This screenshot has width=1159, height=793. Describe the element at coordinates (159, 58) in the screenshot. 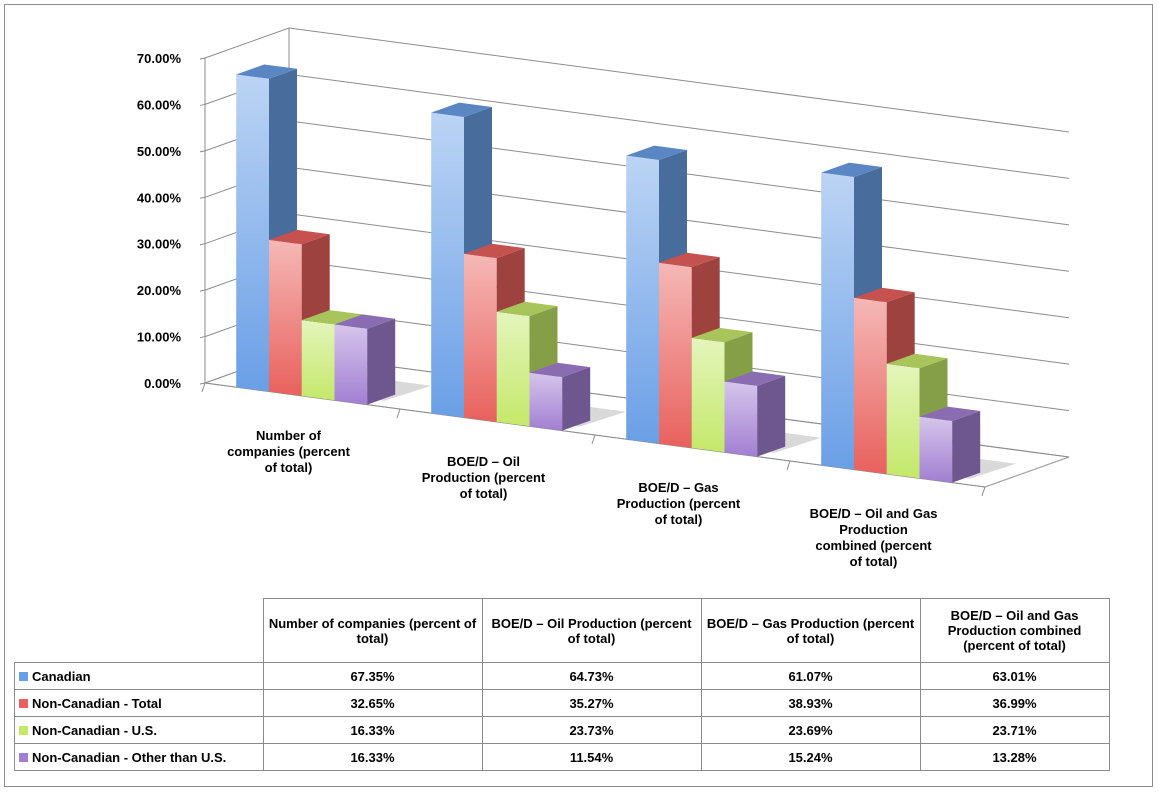

I see `y-tick-label: 70.00%` at that location.